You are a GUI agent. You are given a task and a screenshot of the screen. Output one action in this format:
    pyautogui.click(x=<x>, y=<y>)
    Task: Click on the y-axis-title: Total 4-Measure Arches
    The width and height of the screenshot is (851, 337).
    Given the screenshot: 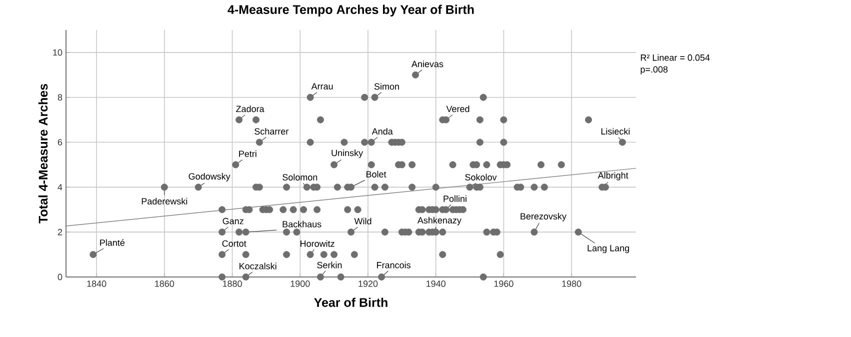 What is the action you would take?
    pyautogui.click(x=43, y=154)
    